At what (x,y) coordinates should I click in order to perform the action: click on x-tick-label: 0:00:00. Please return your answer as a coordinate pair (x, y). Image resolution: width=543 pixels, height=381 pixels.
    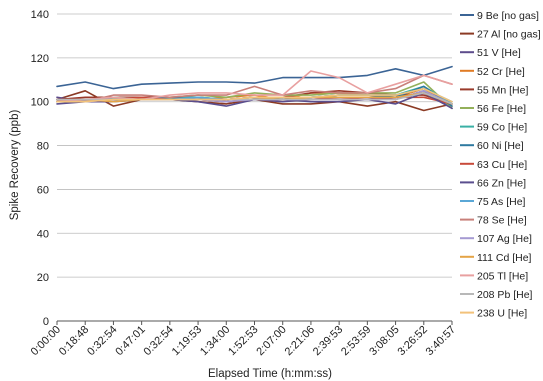
    Looking at the image, I should click on (46, 341).